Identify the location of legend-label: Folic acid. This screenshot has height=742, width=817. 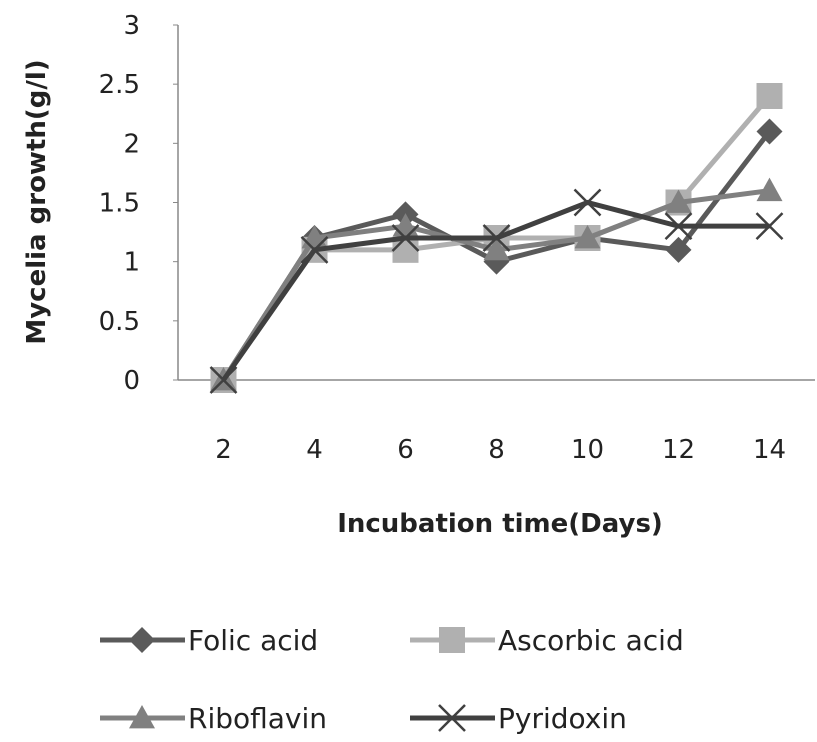
(253, 640).